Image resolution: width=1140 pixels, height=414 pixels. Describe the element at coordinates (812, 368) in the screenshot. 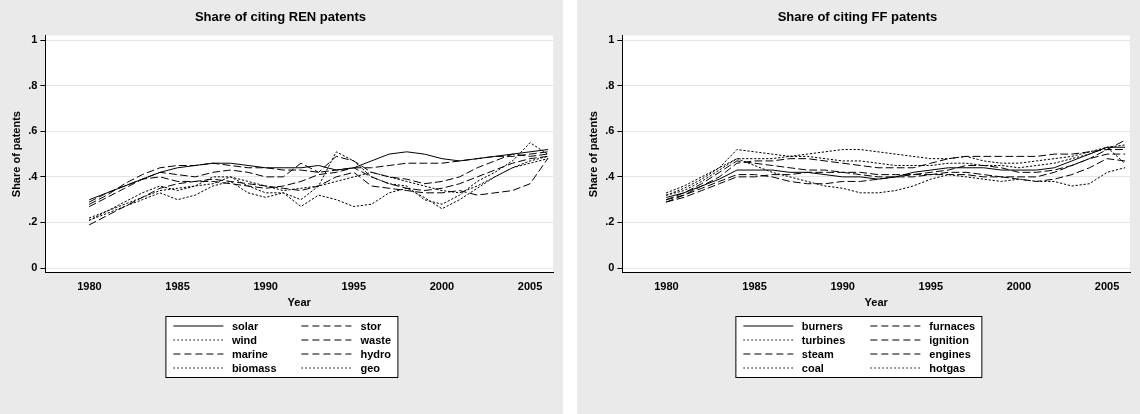

I see `legend-label: coal` at that location.